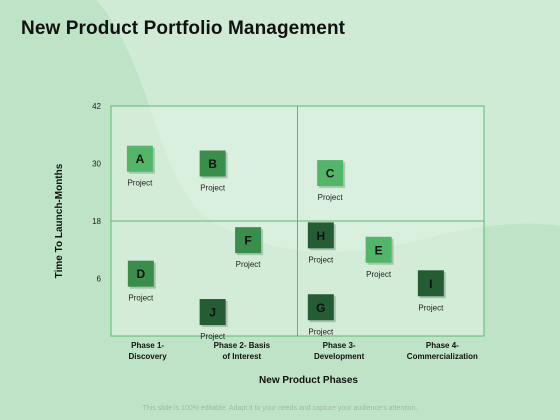 This screenshot has width=560, height=420. What do you see at coordinates (339, 345) in the screenshot?
I see `x-tick-label: Phase 3-` at bounding box center [339, 345].